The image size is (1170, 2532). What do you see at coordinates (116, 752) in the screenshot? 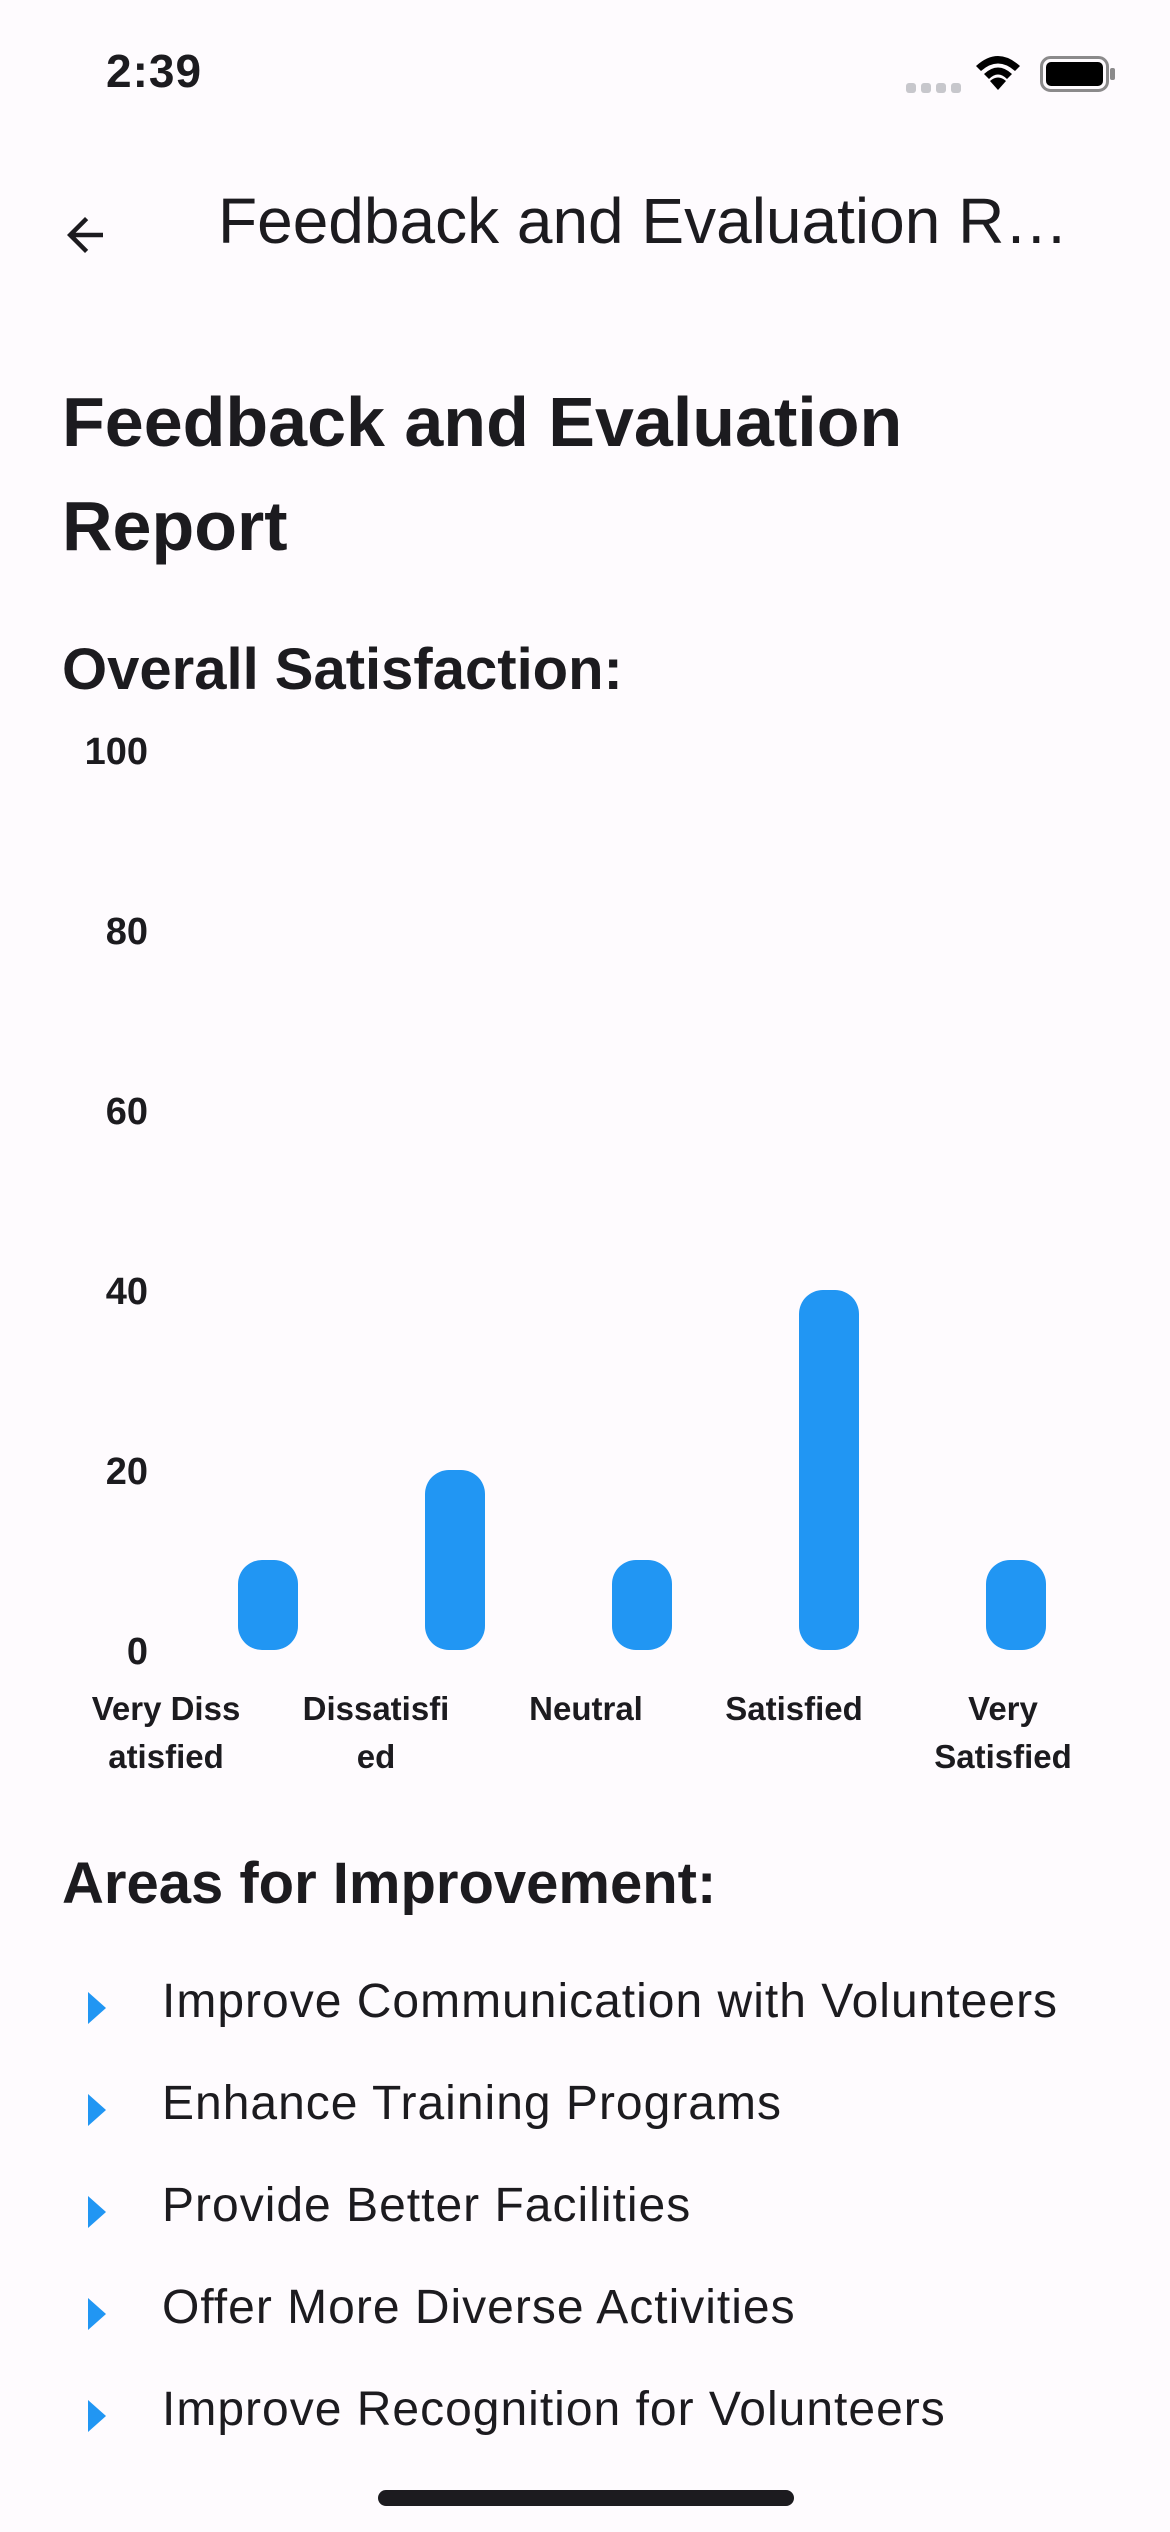
I see `y-tick-label: 100` at bounding box center [116, 752].